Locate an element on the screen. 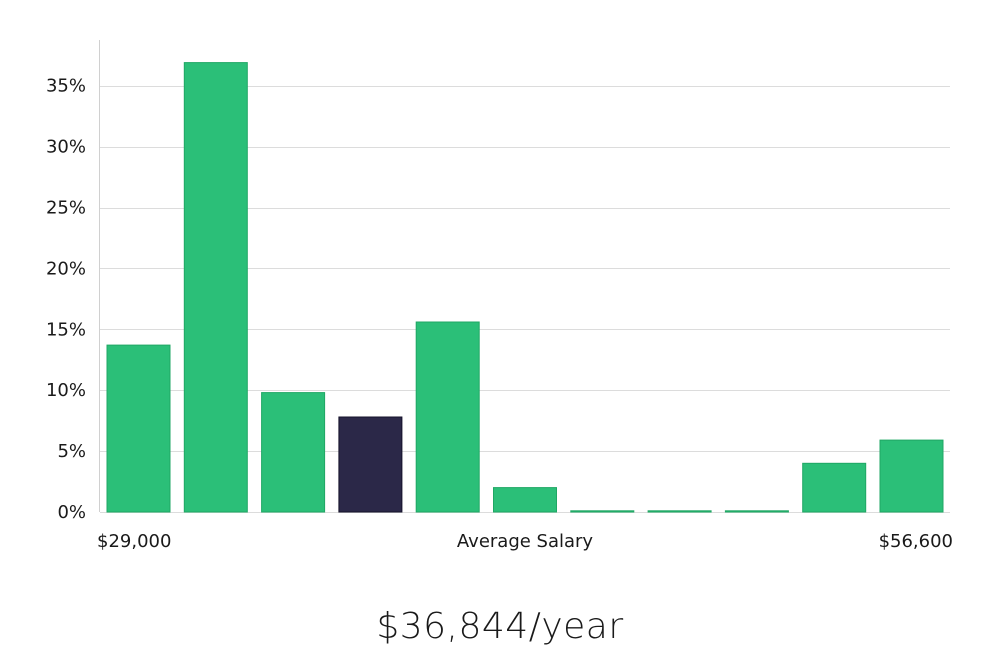 The height and width of the screenshot is (660, 1000). x-min-label: $29,000 is located at coordinates (134, 541).